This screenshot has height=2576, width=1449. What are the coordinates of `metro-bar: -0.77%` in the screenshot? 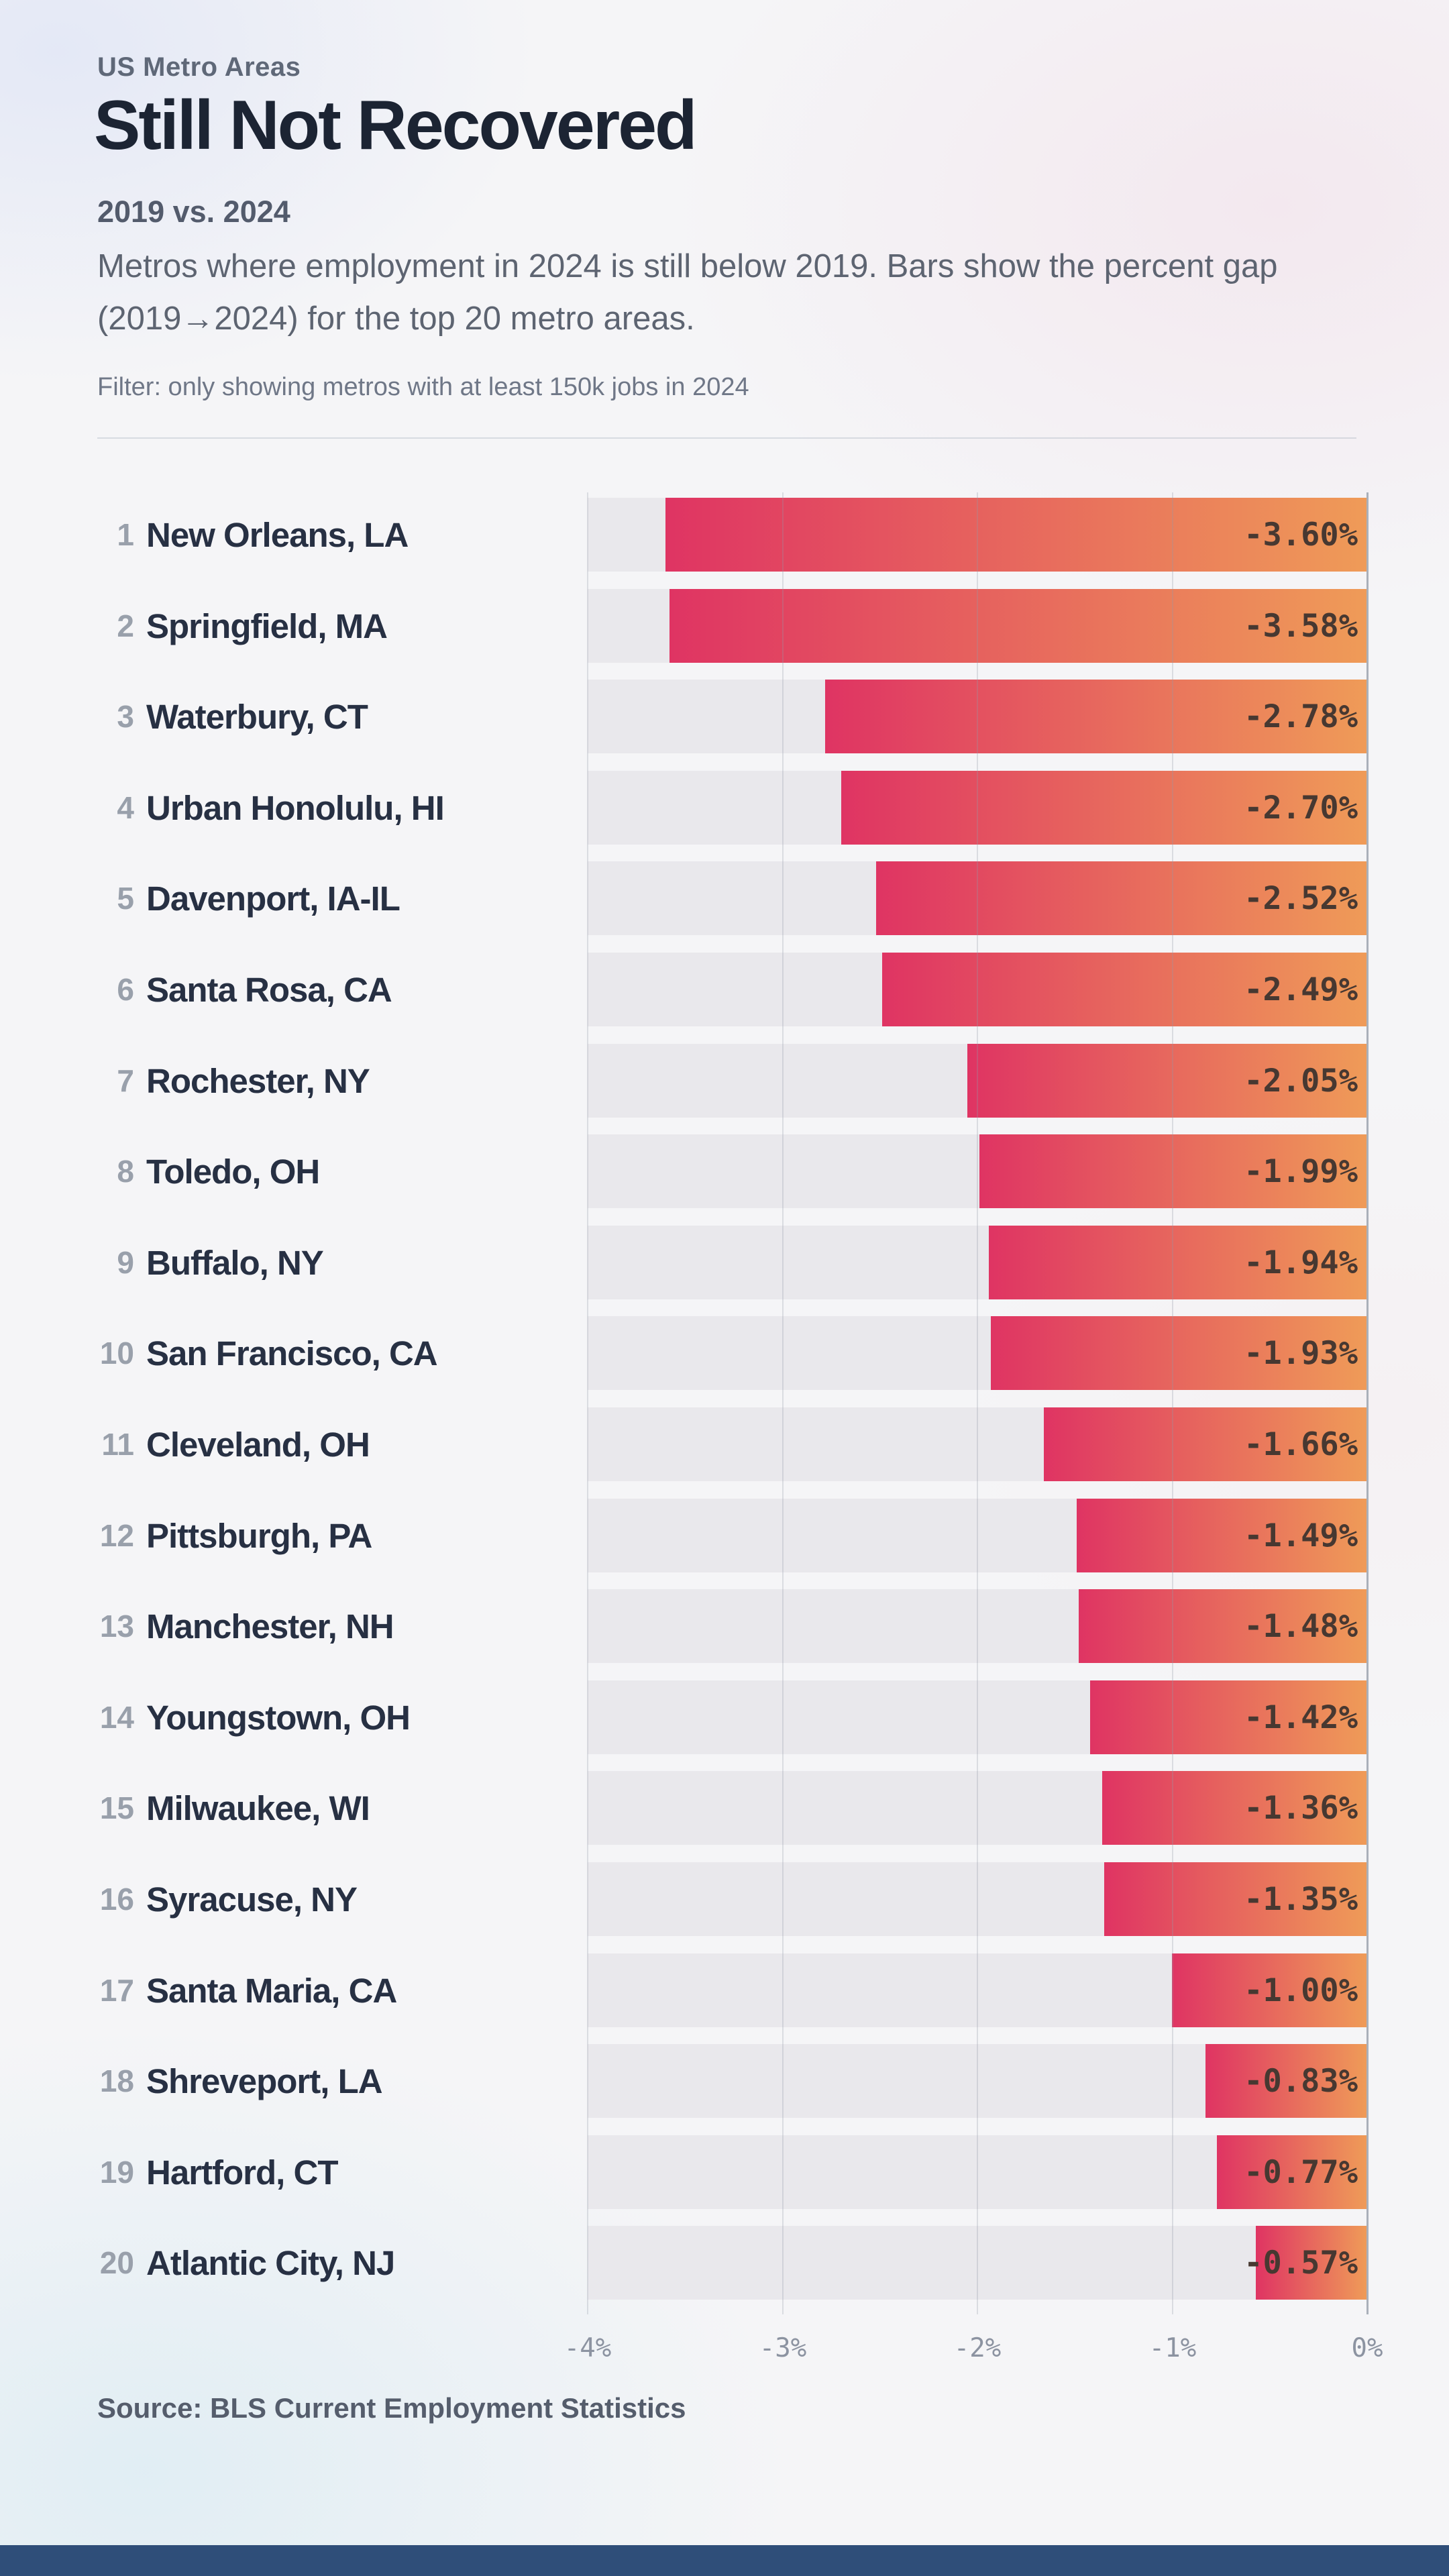 It's located at (1292, 2172).